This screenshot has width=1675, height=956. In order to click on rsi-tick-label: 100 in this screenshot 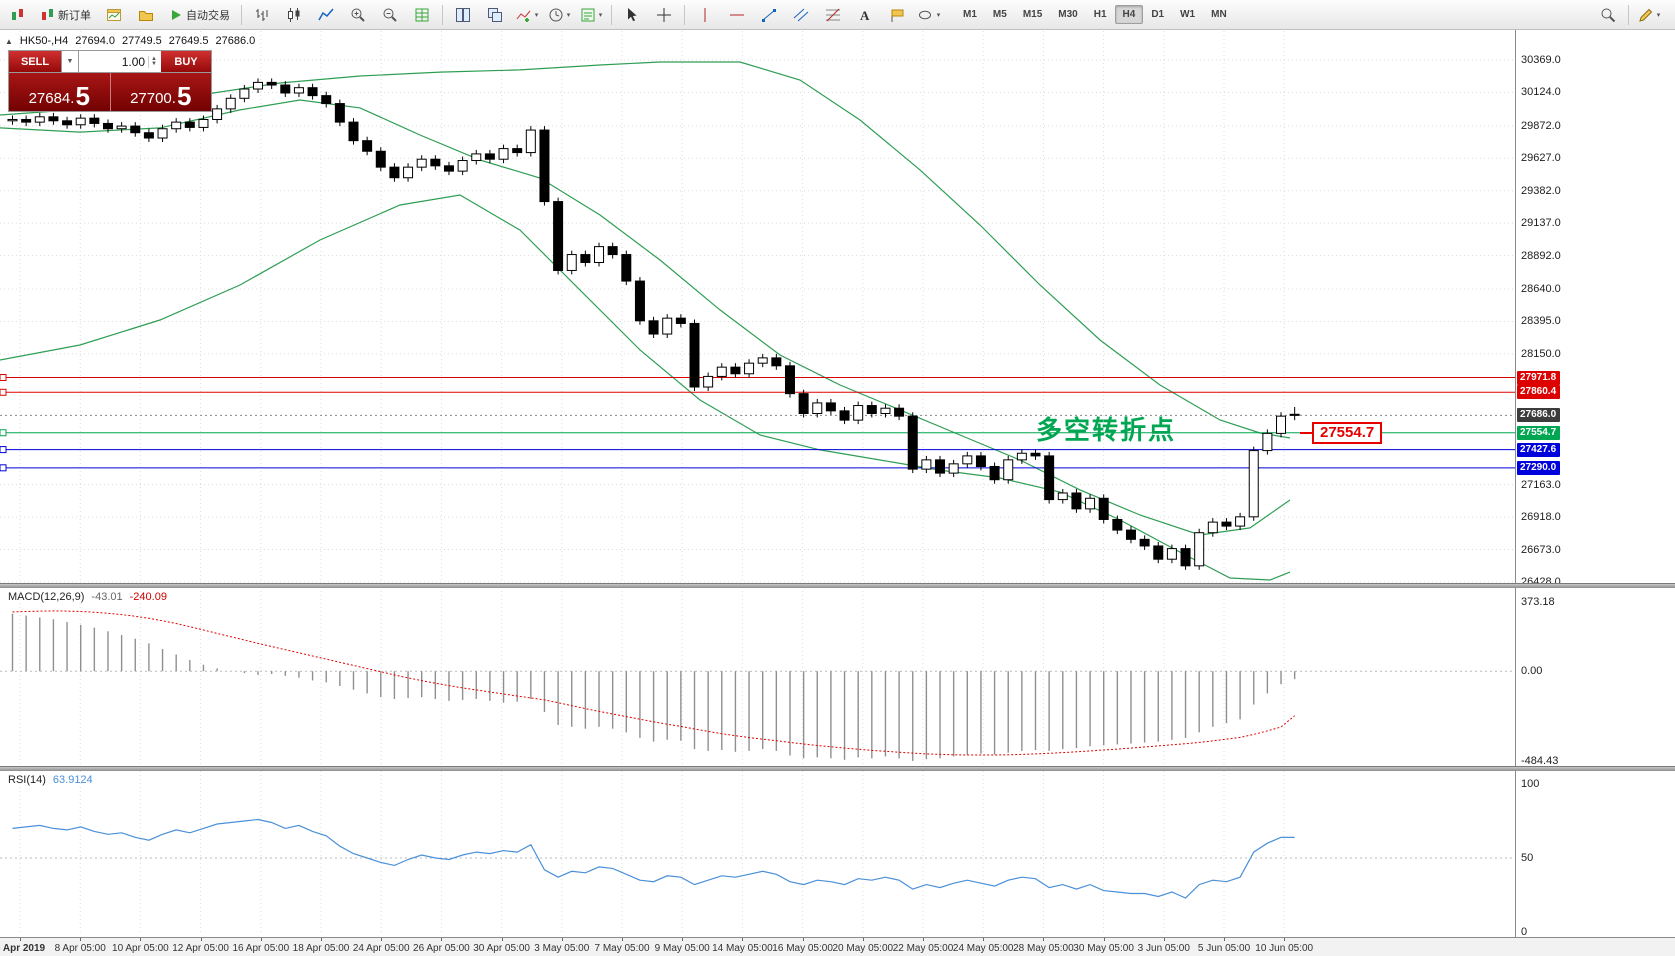, I will do `click(1530, 784)`.